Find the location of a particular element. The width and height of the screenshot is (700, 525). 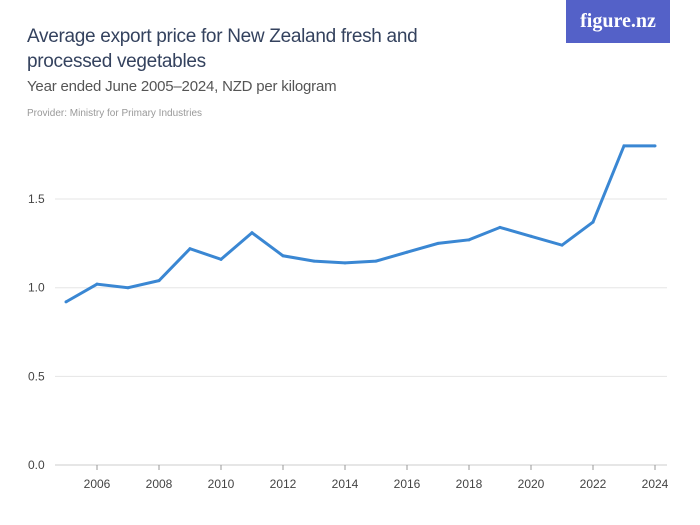

x-tick-label: 2020 is located at coordinates (531, 484).